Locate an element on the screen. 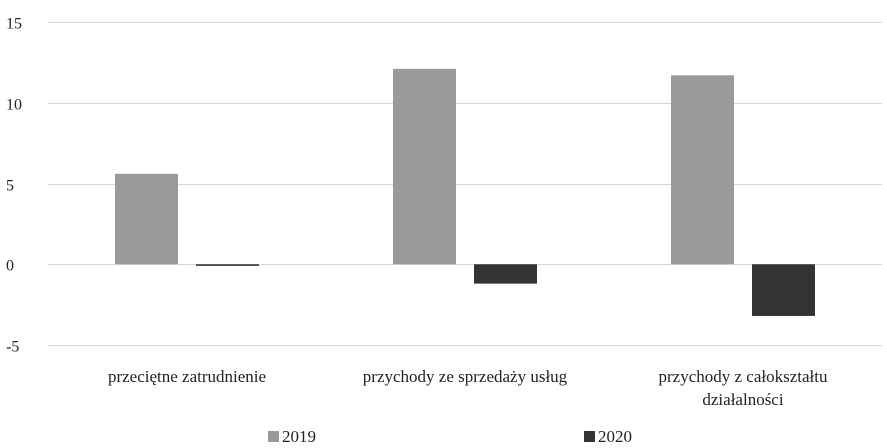 The image size is (887, 448). y-tick-label: 0 is located at coordinates (10, 266).